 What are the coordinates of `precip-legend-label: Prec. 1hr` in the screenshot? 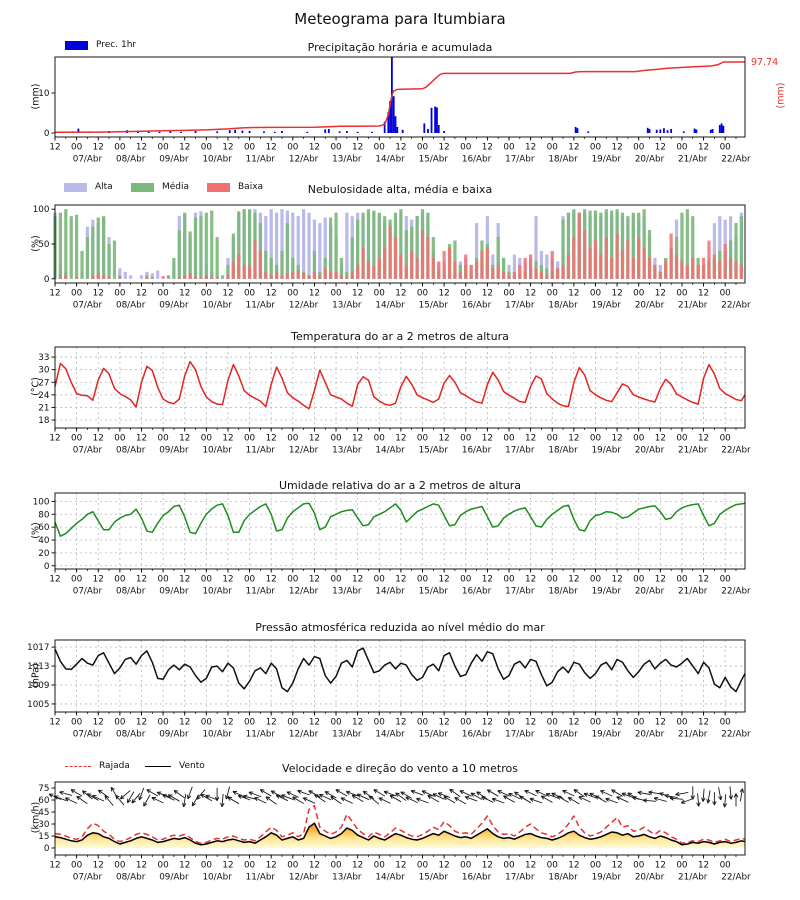 It's located at (116, 45).